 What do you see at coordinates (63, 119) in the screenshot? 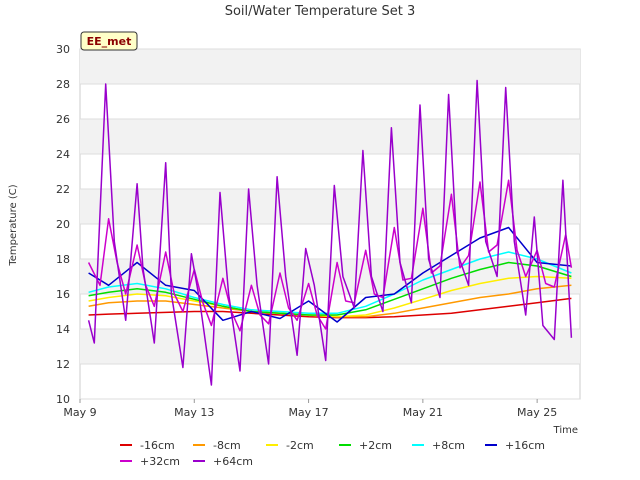
I see `y-tick-label: 26` at bounding box center [63, 119].